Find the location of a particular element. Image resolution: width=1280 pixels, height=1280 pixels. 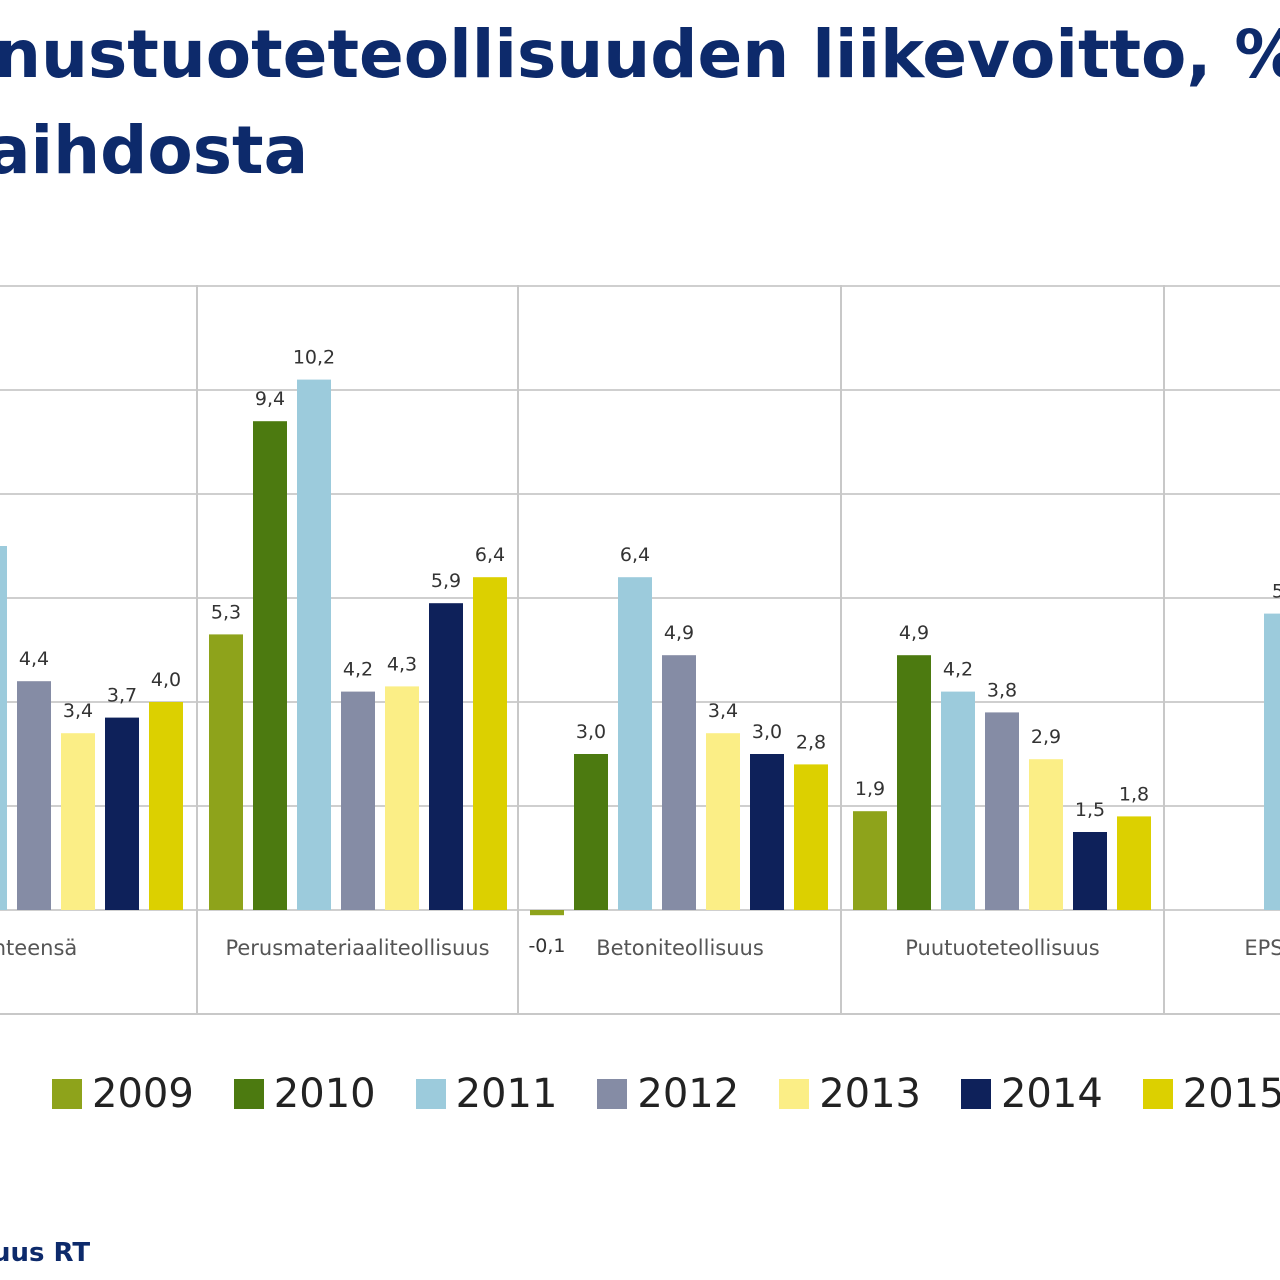

legend-item-2015: 2015 is located at coordinates (1211, 1094).